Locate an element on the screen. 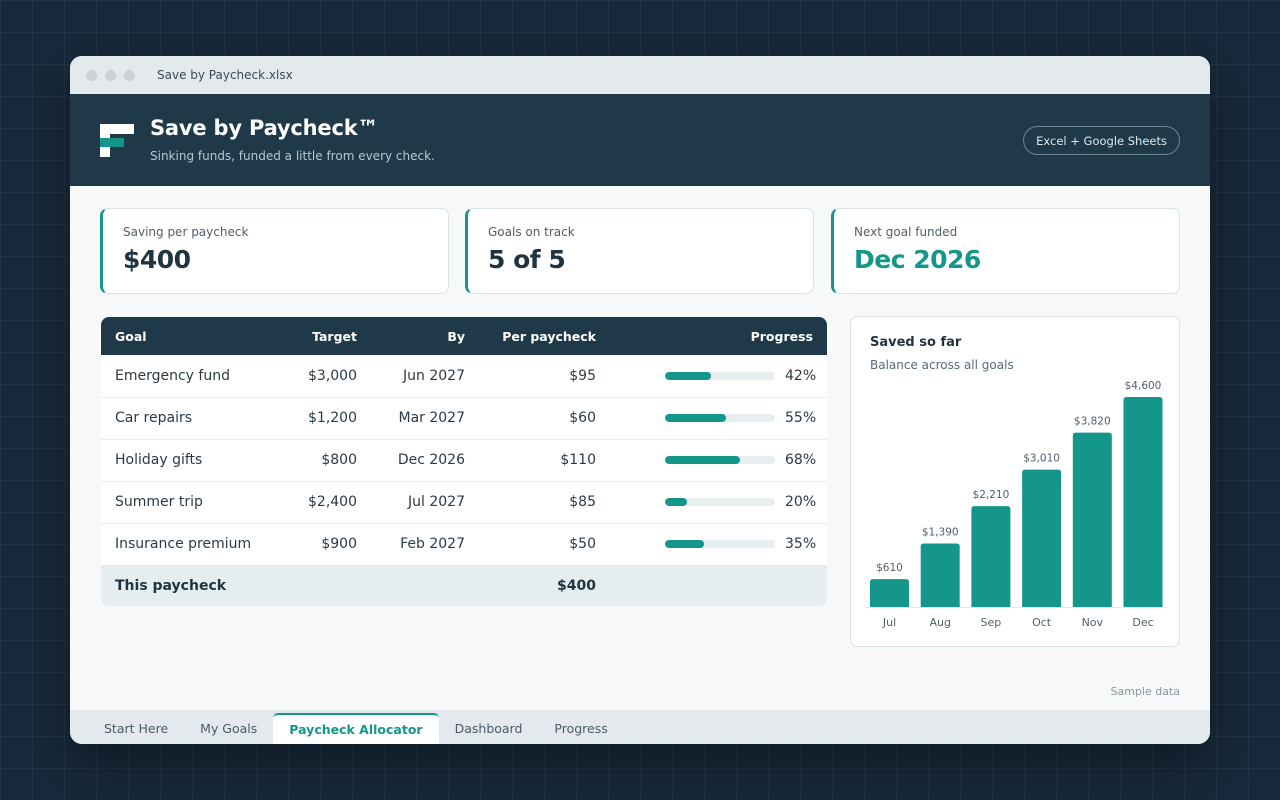 The height and width of the screenshot is (800, 1280). per-paycheck-cell: $95 is located at coordinates (582, 375).